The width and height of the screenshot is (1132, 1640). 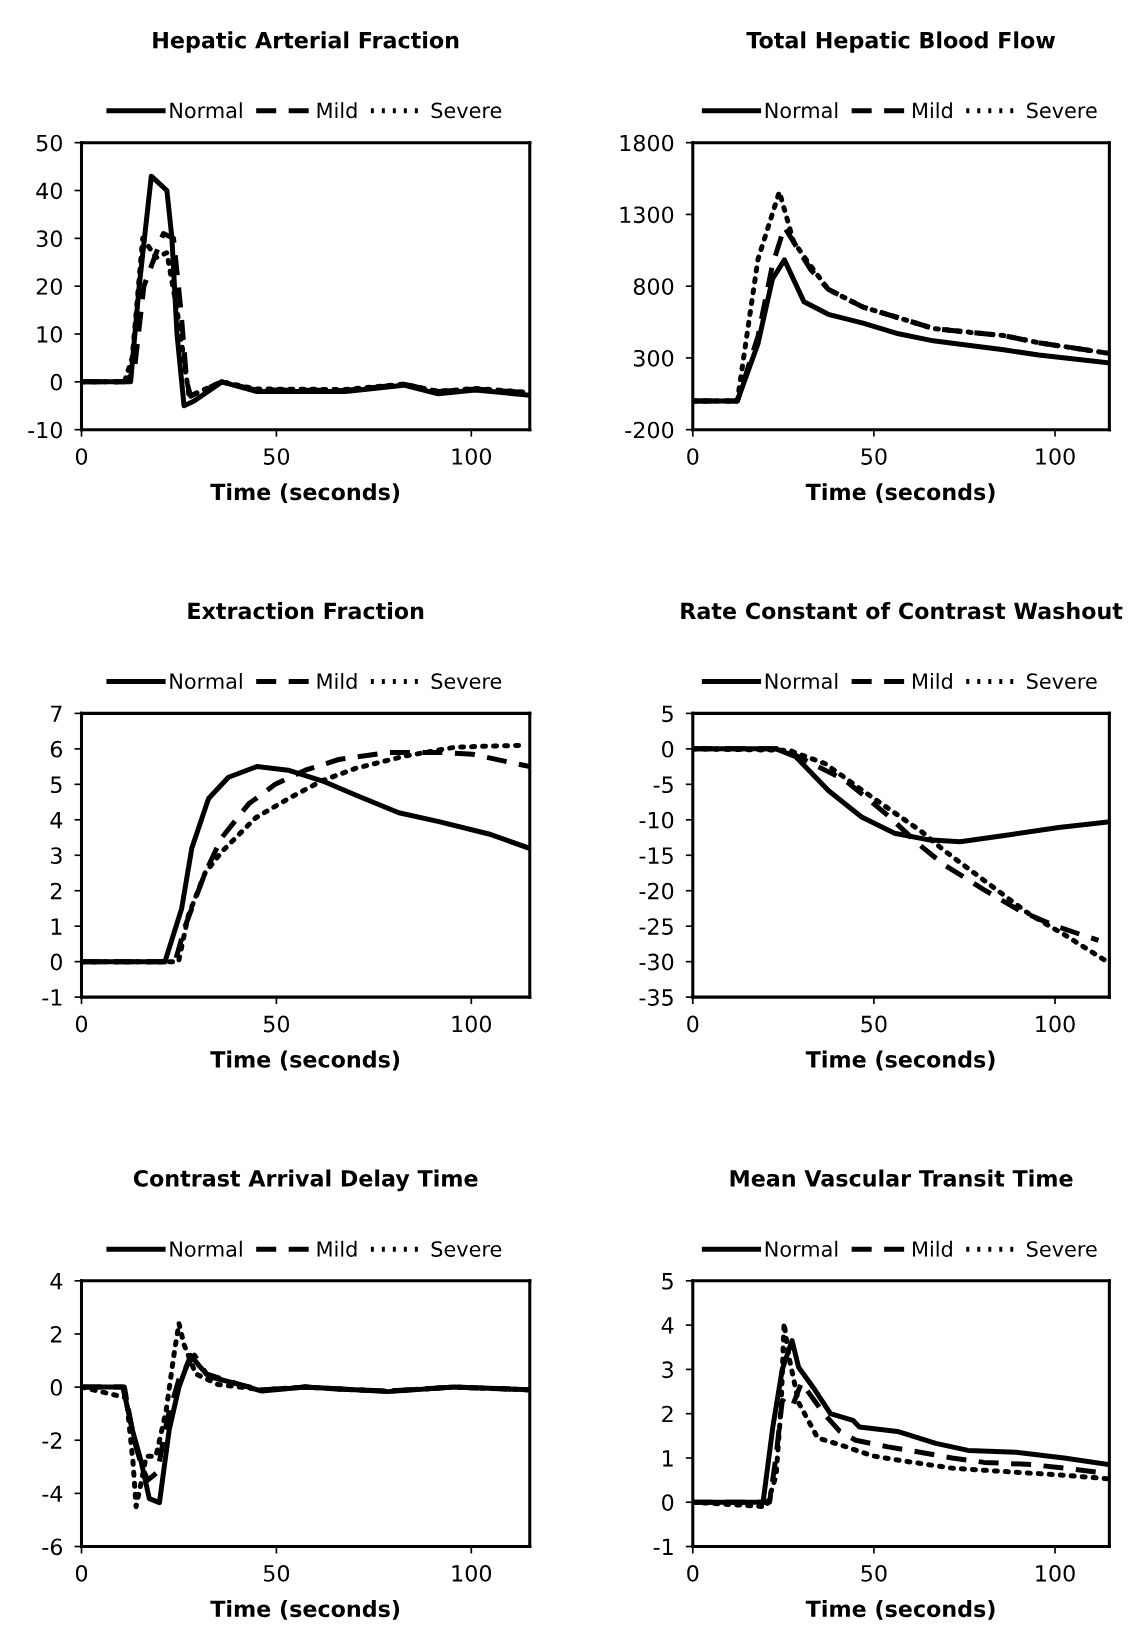 What do you see at coordinates (49, 143) in the screenshot?
I see `y-tick-label: 50` at bounding box center [49, 143].